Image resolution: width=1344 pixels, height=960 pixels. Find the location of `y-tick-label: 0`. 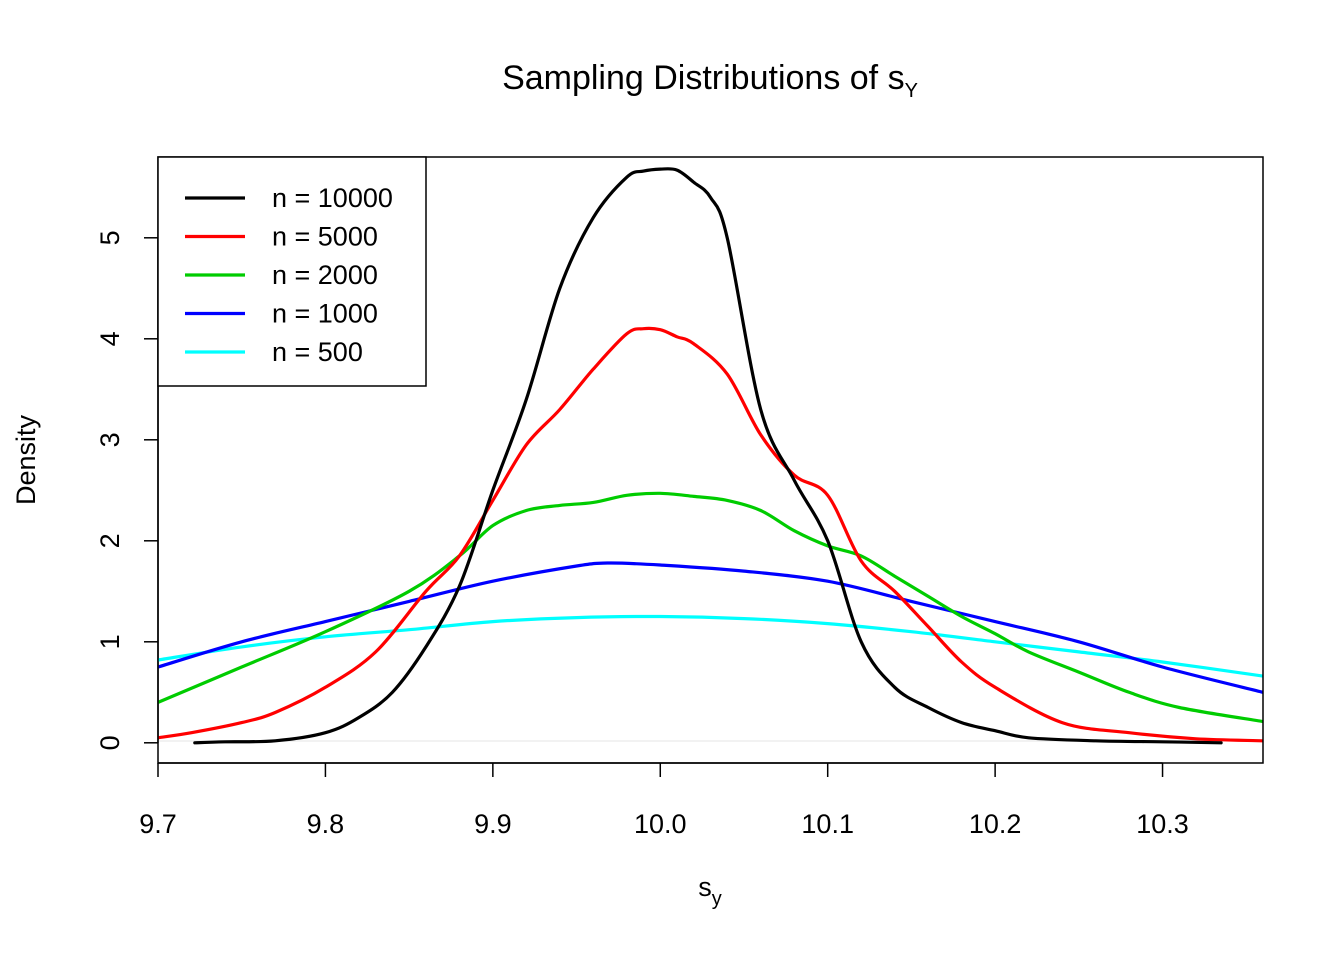

y-tick-label: 0 is located at coordinates (110, 742).